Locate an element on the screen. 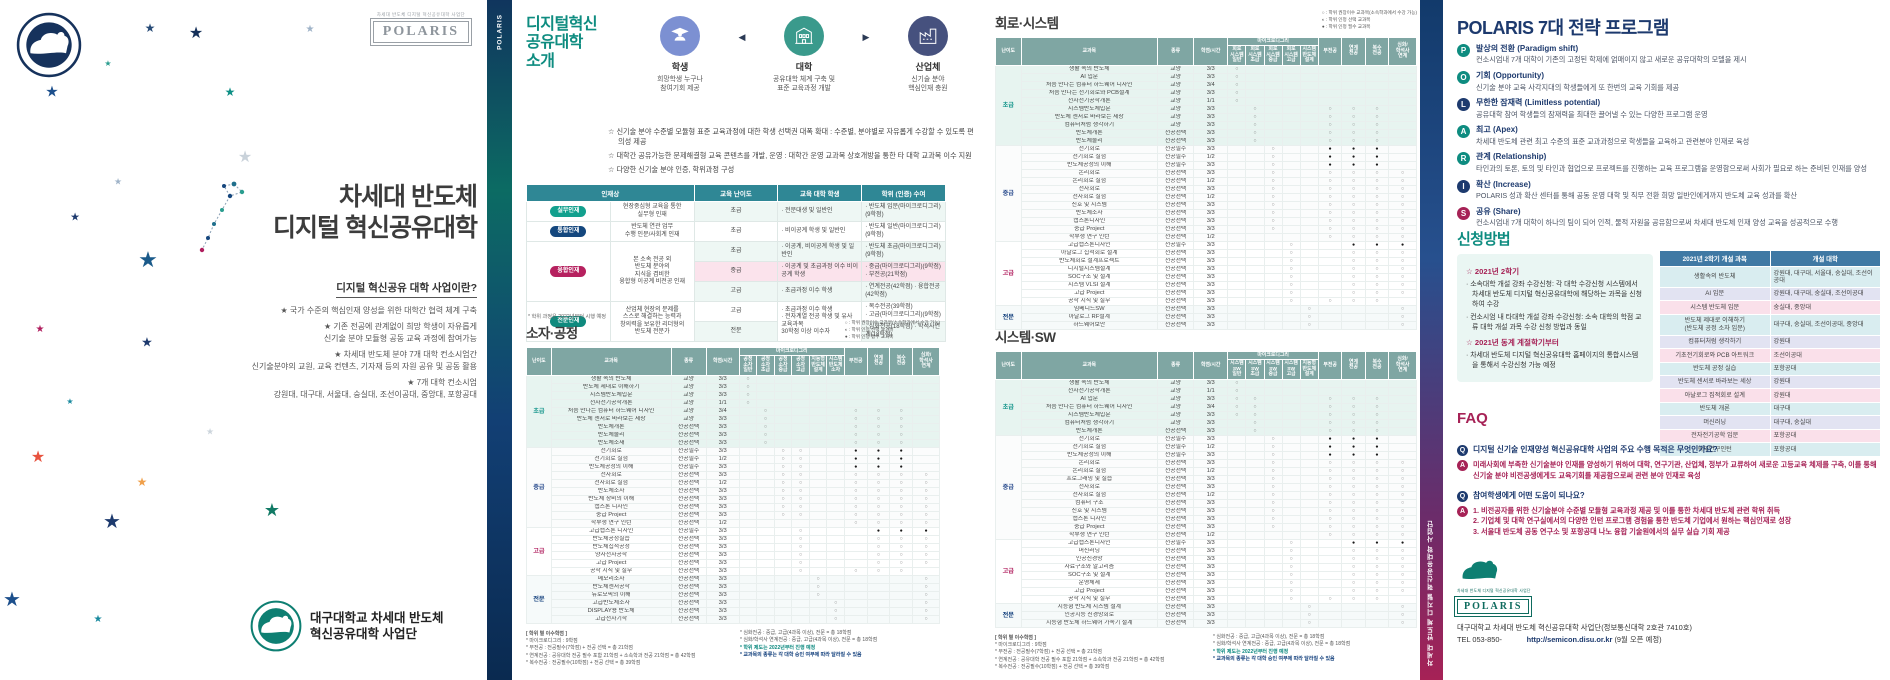 The height and width of the screenshot is (680, 1890). talent-pill-cell: 융합인재 is located at coordinates (568, 271).